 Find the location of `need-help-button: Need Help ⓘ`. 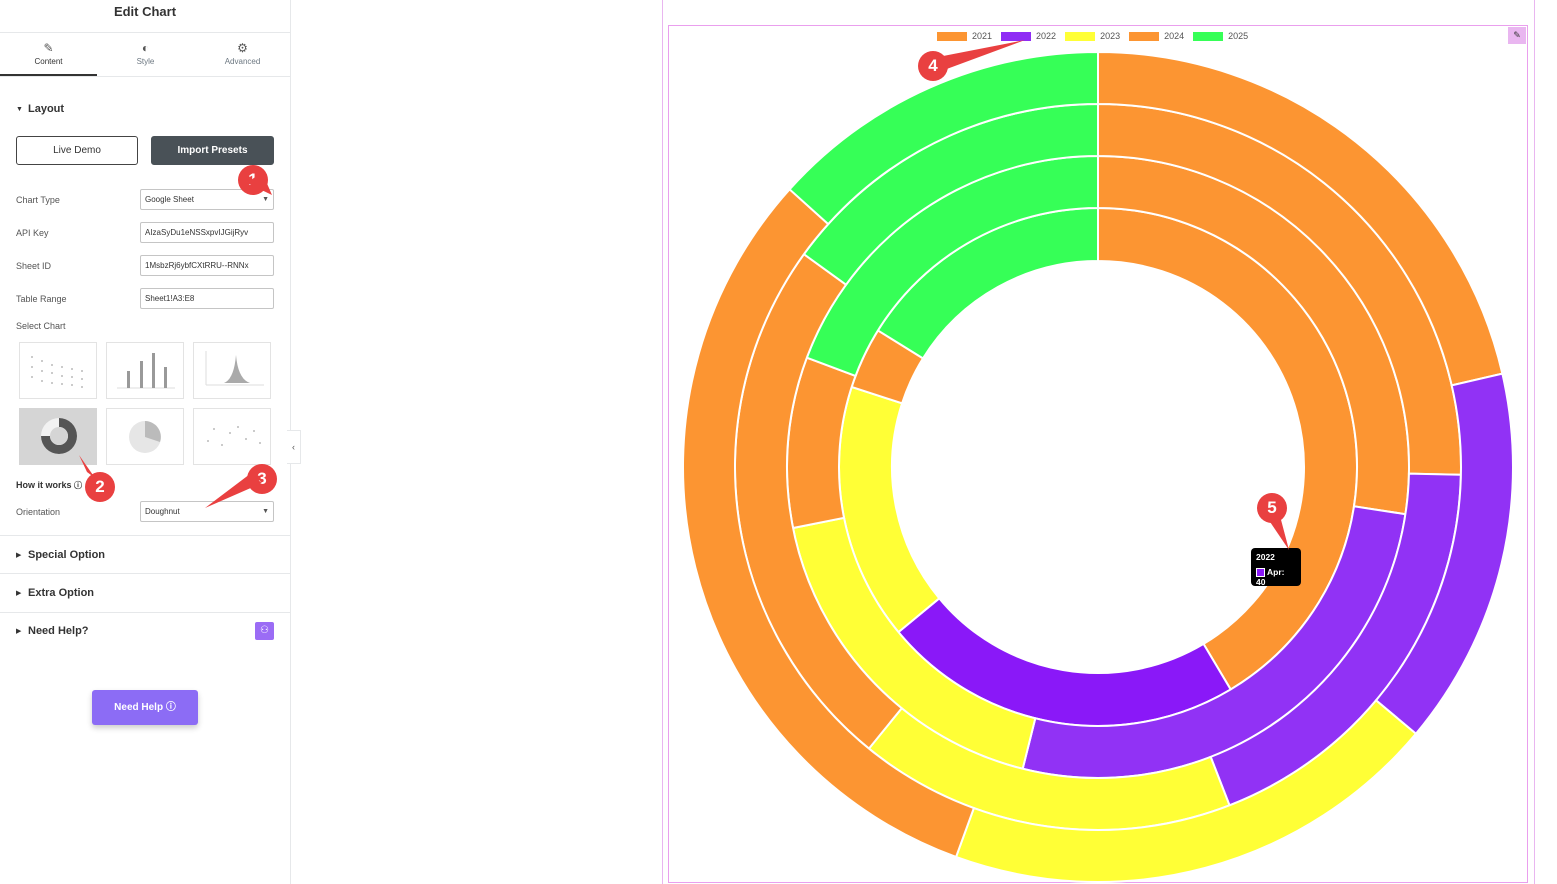

need-help-button: Need Help ⓘ is located at coordinates (145, 707).